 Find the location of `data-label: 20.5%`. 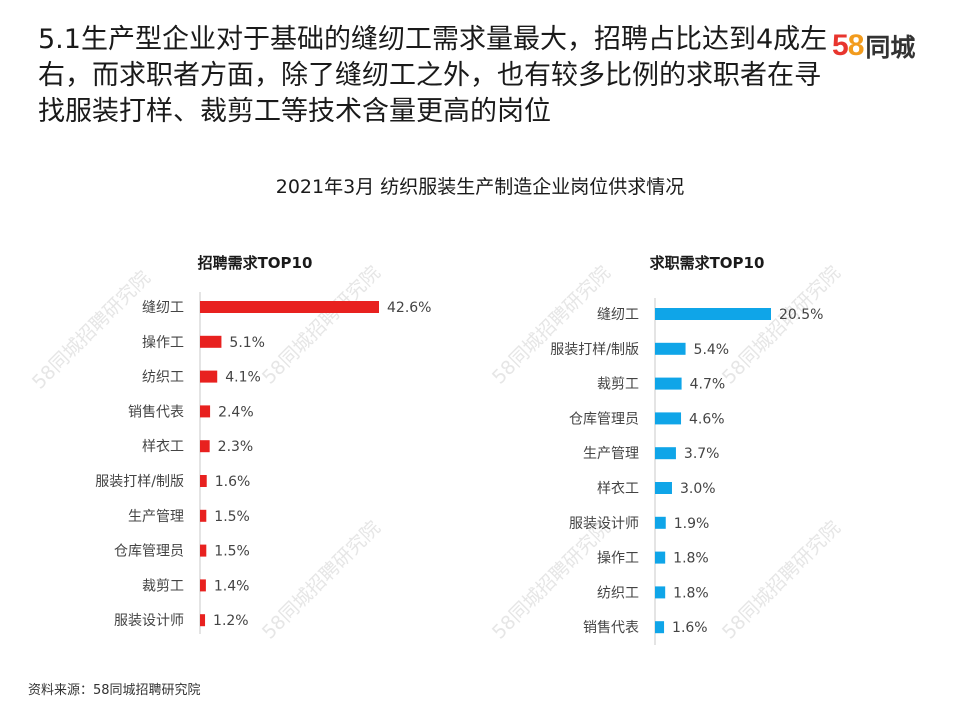

data-label: 20.5% is located at coordinates (801, 315).